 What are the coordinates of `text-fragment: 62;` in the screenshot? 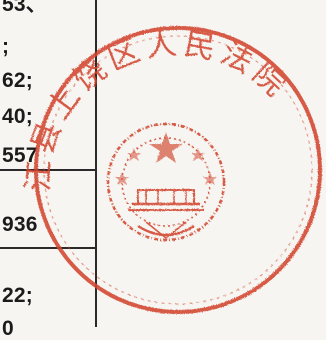 It's located at (17, 80).